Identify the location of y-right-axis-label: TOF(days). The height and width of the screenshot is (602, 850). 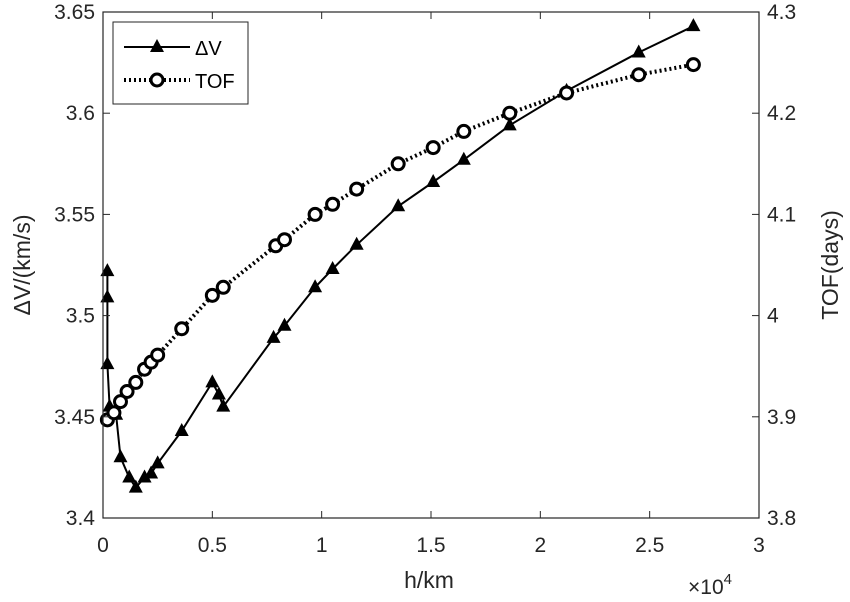
(830, 264).